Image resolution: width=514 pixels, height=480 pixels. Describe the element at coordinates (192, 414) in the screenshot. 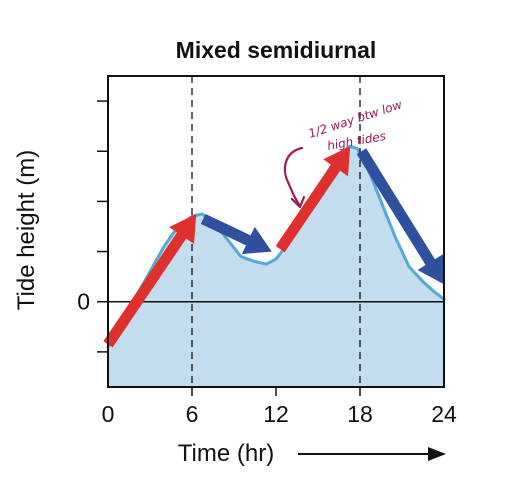

I see `x-tick-label: 6` at that location.